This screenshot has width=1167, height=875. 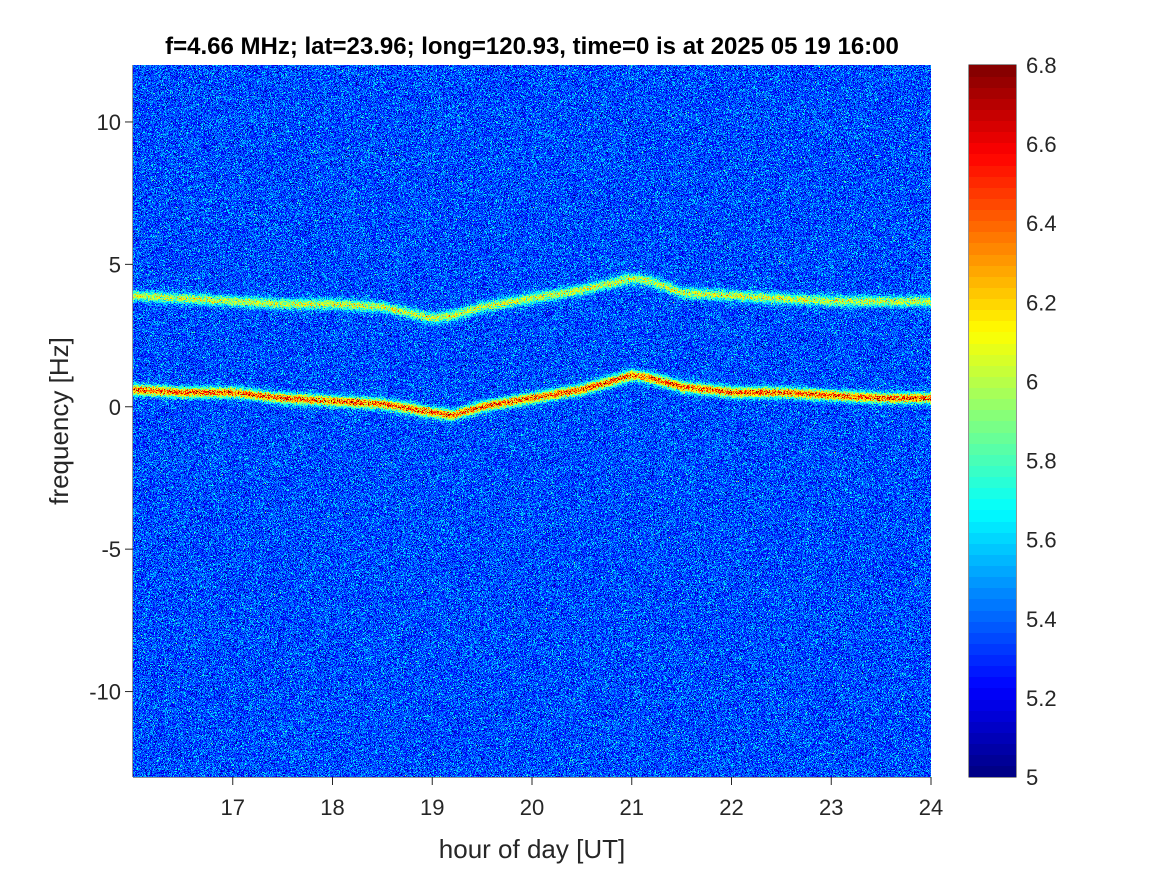 What do you see at coordinates (1041, 144) in the screenshot?
I see `colorbar-tick-label: 6.6` at bounding box center [1041, 144].